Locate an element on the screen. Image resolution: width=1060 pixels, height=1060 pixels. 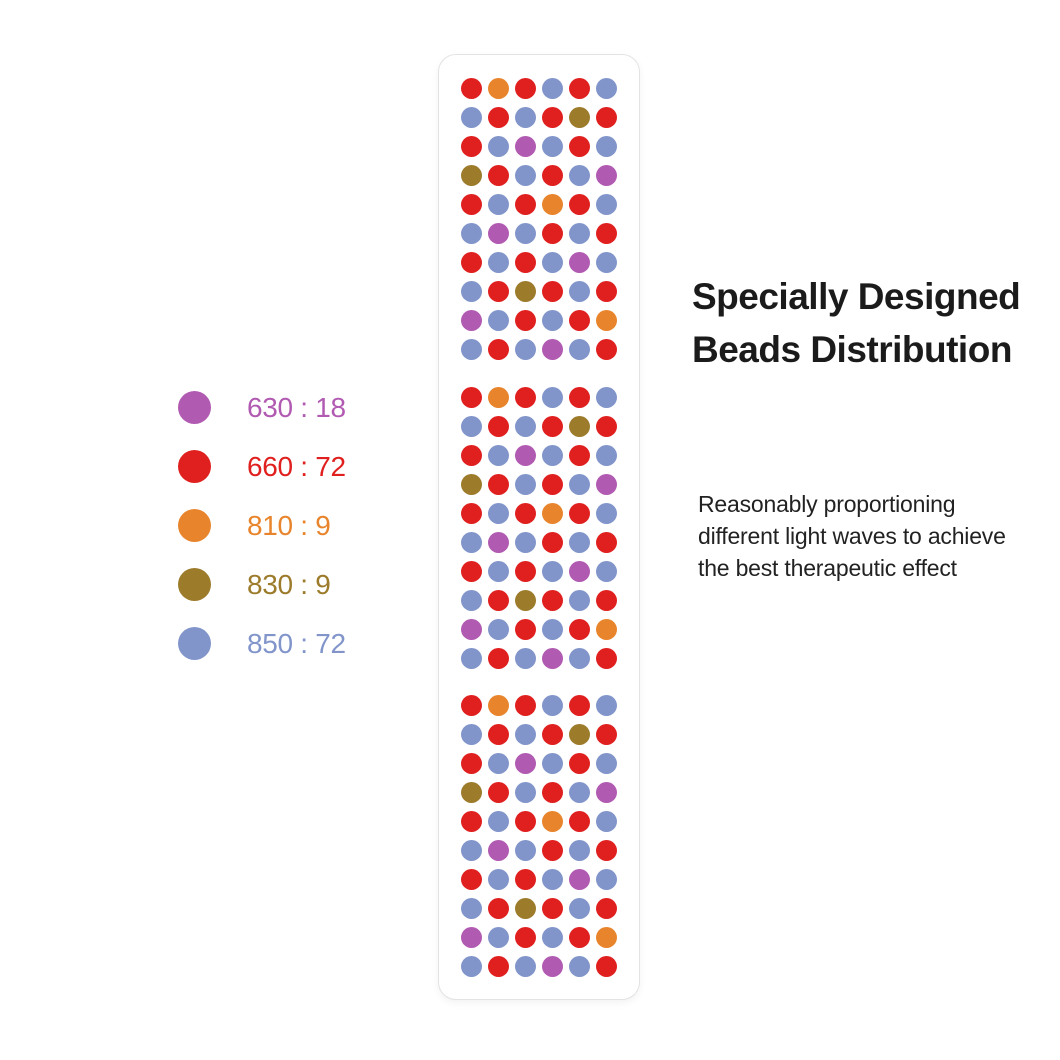
legend-label-850: 850 : 72 is located at coordinates (296, 643).